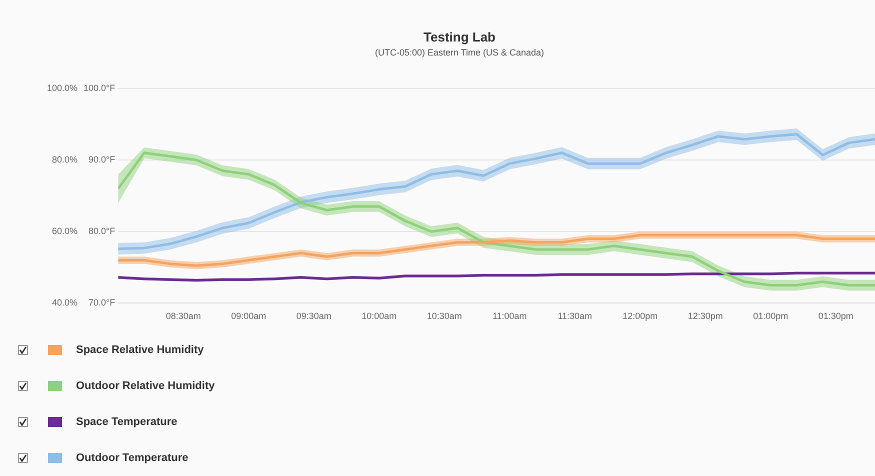 The height and width of the screenshot is (476, 875). I want to click on y-tick-label: 100.0%, so click(62, 87).